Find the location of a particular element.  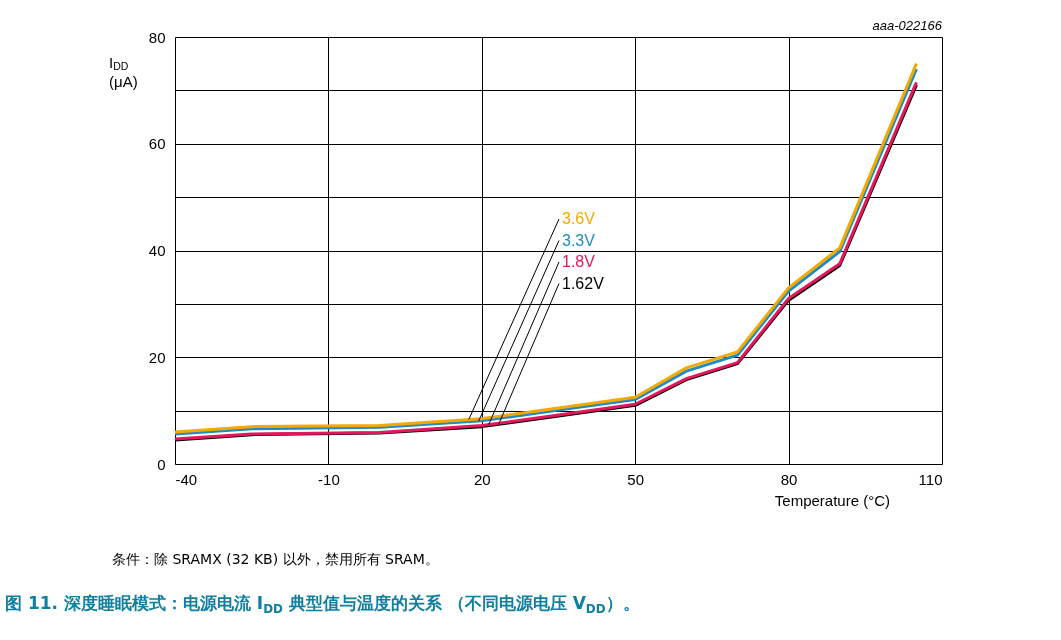

x-tick-label: 50 is located at coordinates (636, 479).